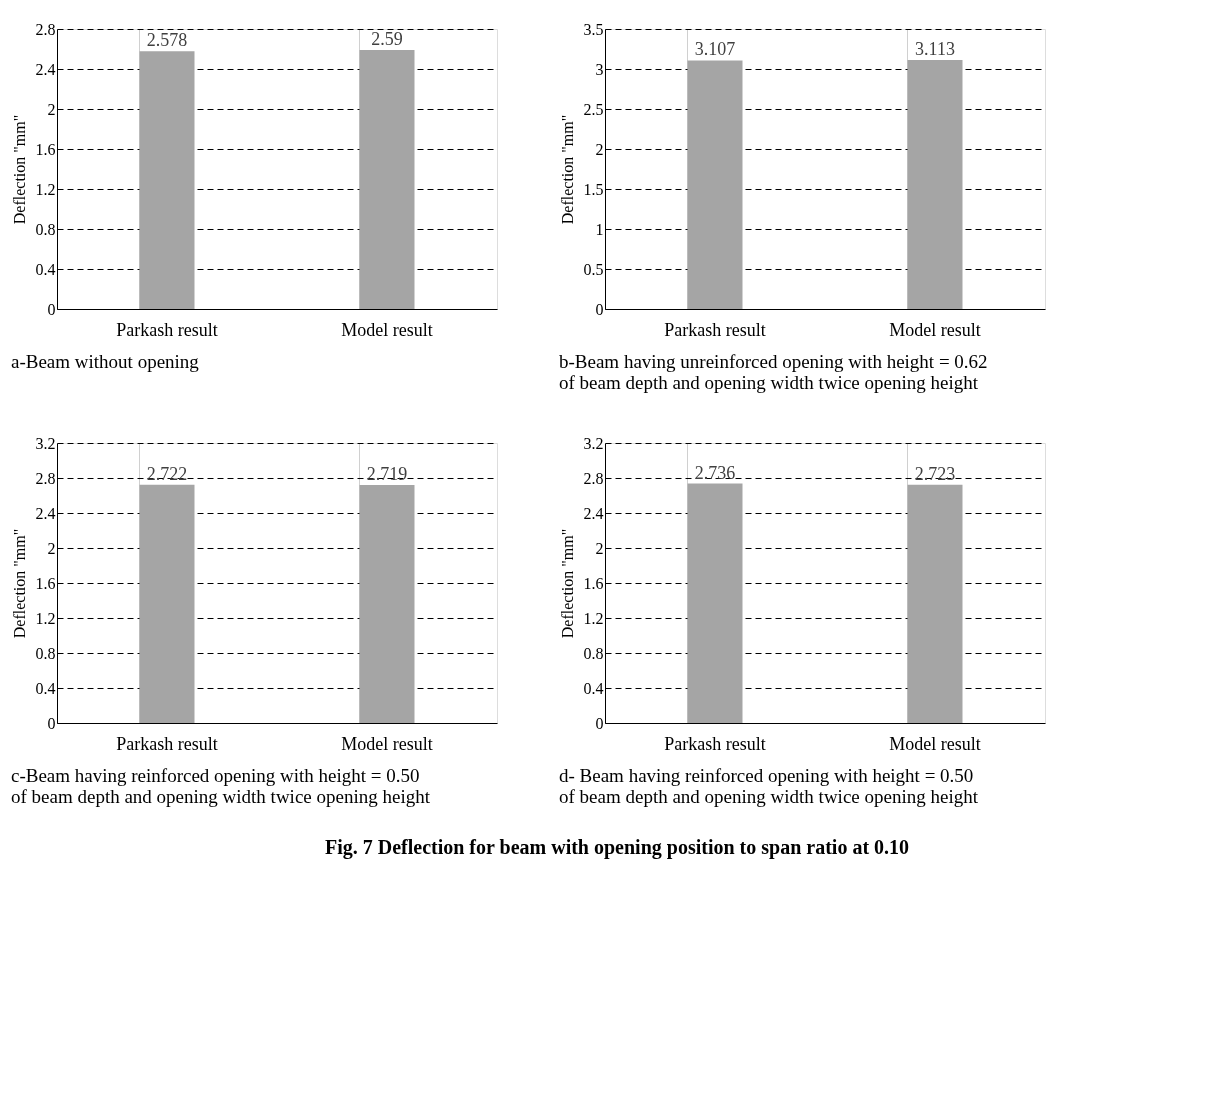  Describe the element at coordinates (167, 40) in the screenshot. I see `data-label: 2.578` at that location.